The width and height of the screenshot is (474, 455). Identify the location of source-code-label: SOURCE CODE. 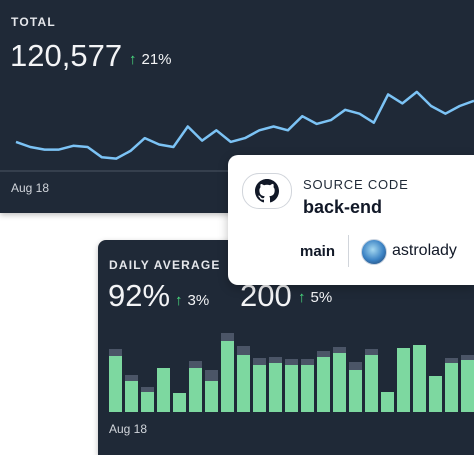
(356, 184).